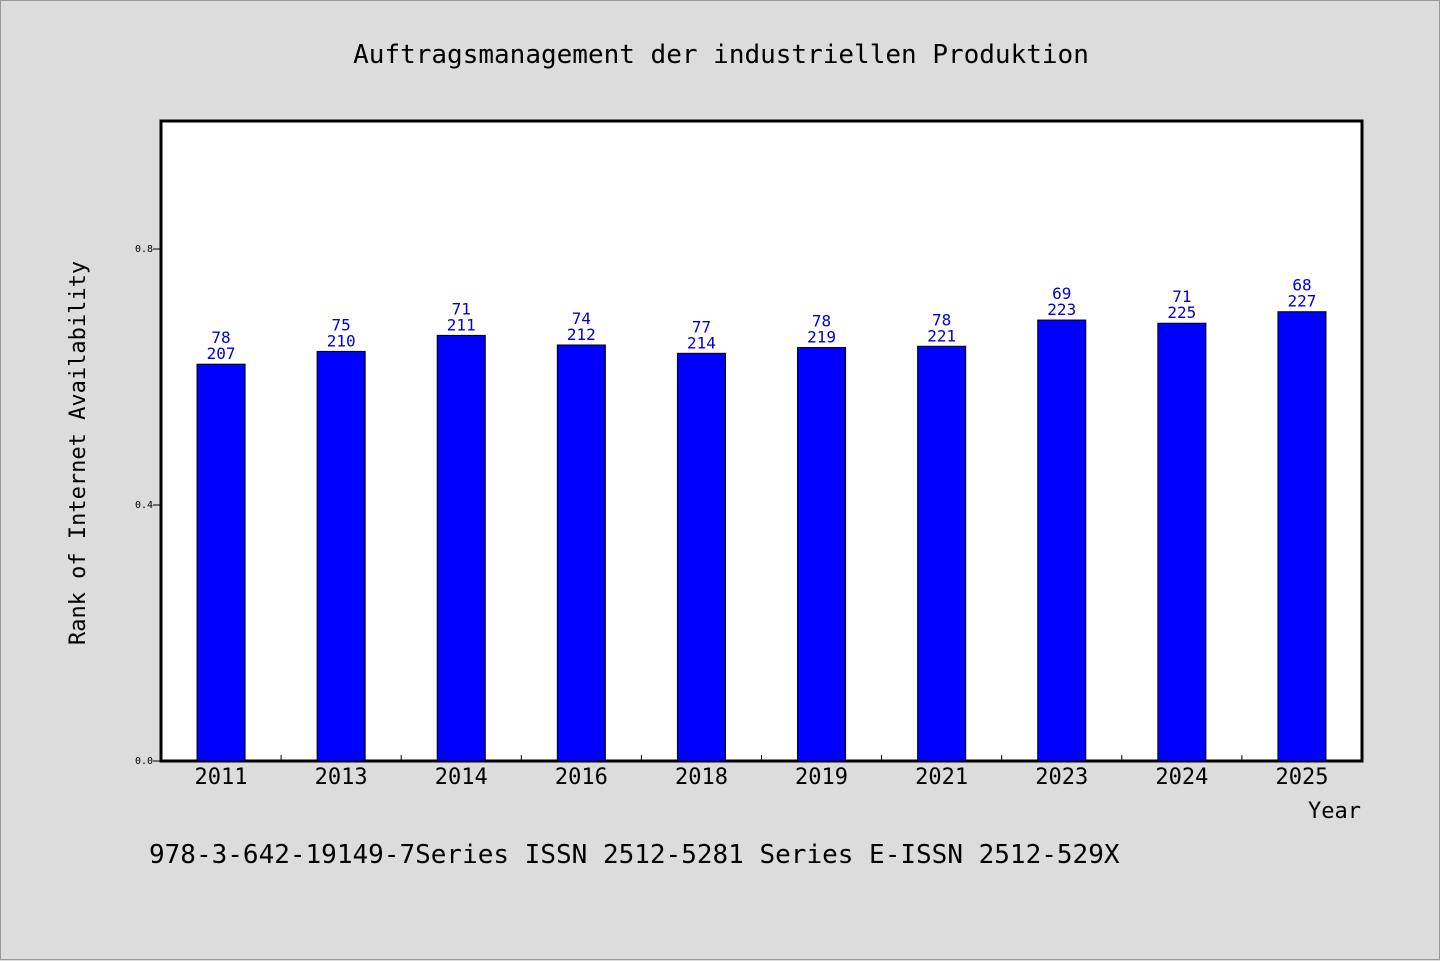 The image size is (1440, 961). What do you see at coordinates (78, 453) in the screenshot?
I see `y-axis-label: Rank of Internet Availability` at bounding box center [78, 453].